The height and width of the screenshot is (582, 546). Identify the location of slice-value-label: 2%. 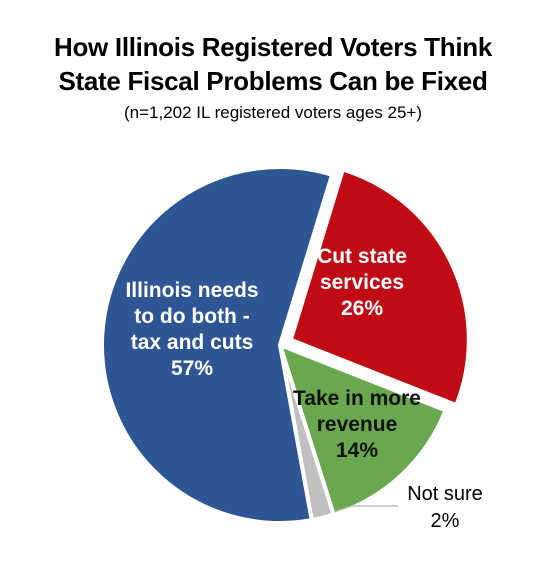
(445, 521).